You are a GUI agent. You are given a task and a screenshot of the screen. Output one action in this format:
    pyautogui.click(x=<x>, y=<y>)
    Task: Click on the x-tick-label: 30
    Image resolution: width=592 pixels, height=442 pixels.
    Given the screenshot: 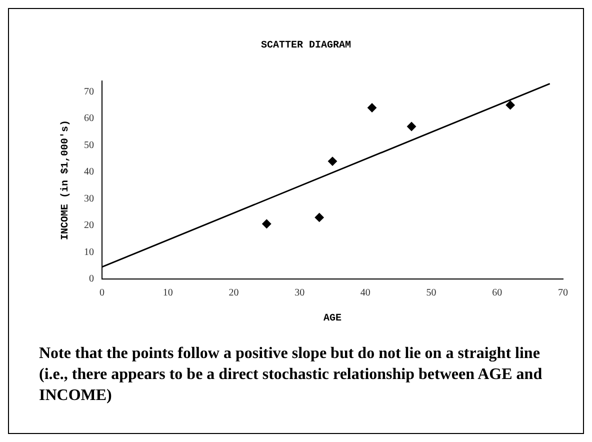 What is the action you would take?
    pyautogui.click(x=299, y=293)
    